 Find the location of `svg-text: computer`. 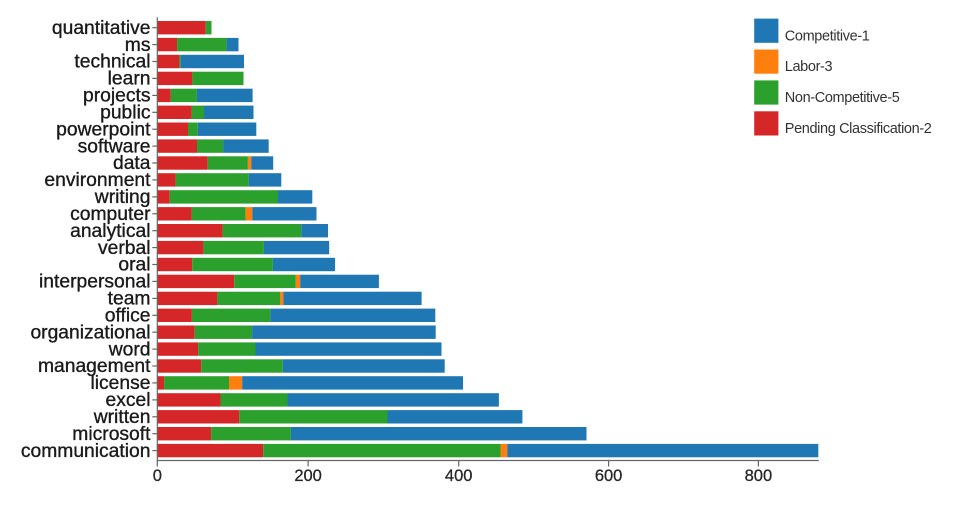

svg-text: computer is located at coordinates (110, 214).